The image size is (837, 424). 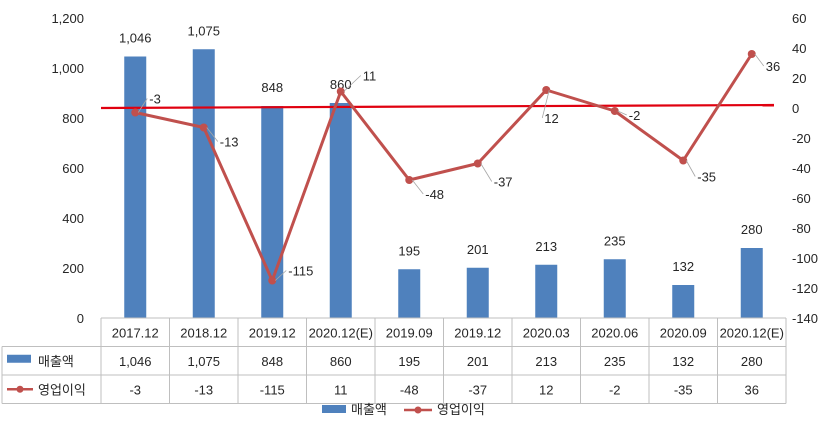 What do you see at coordinates (67, 18) in the screenshot?
I see `left-tick-label: 1,200` at bounding box center [67, 18].